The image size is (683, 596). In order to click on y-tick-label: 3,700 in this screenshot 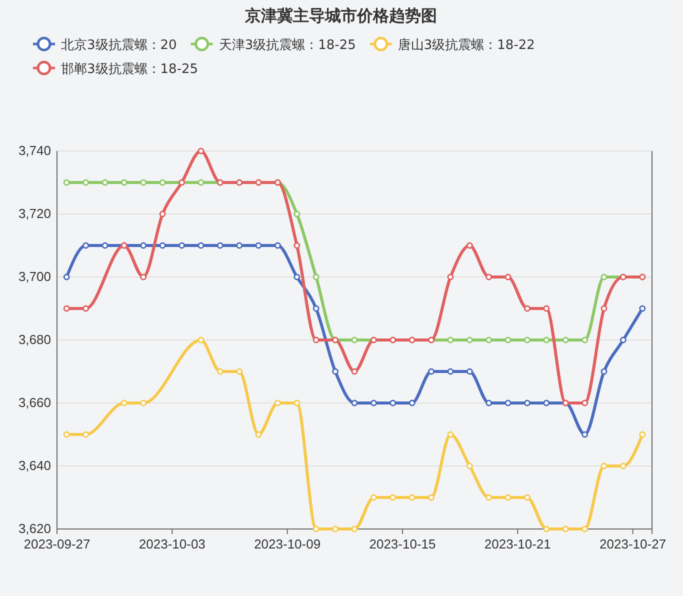, I will do `click(34, 276)`.